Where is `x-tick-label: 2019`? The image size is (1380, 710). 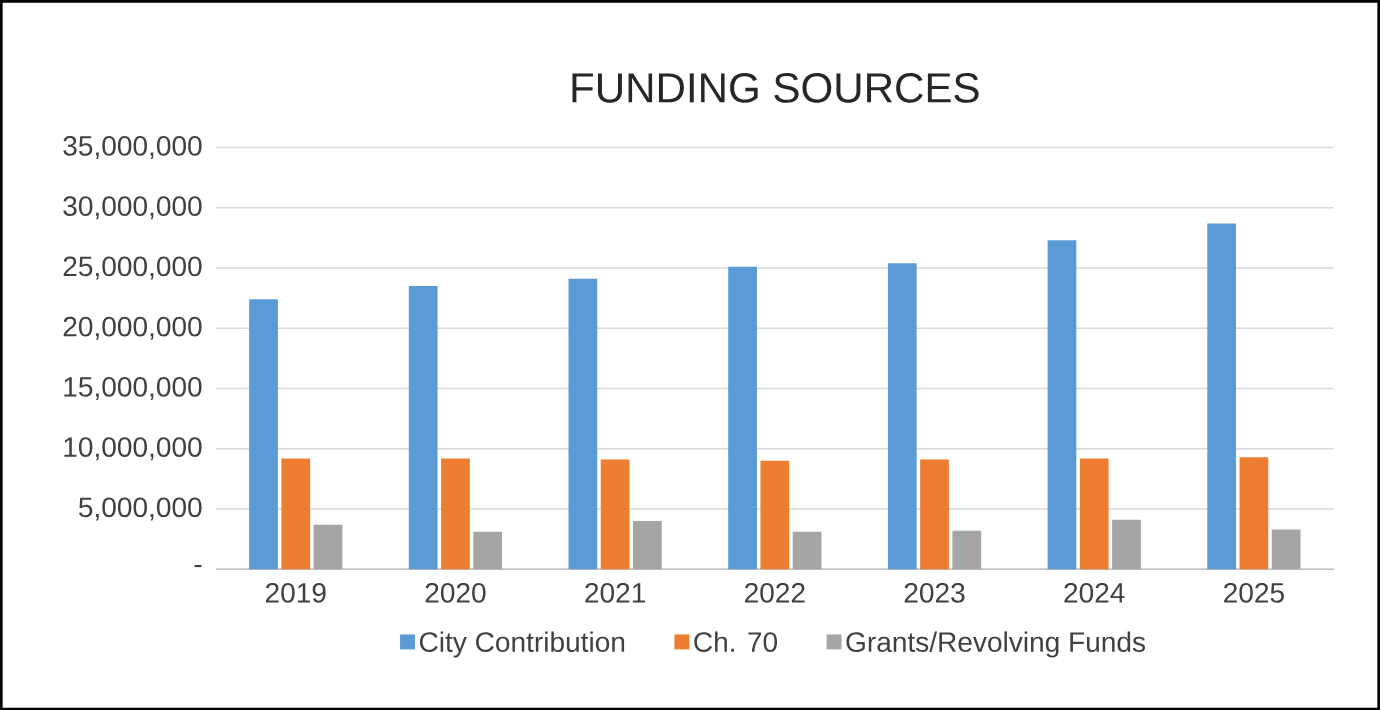 x-tick-label: 2019 is located at coordinates (295, 592).